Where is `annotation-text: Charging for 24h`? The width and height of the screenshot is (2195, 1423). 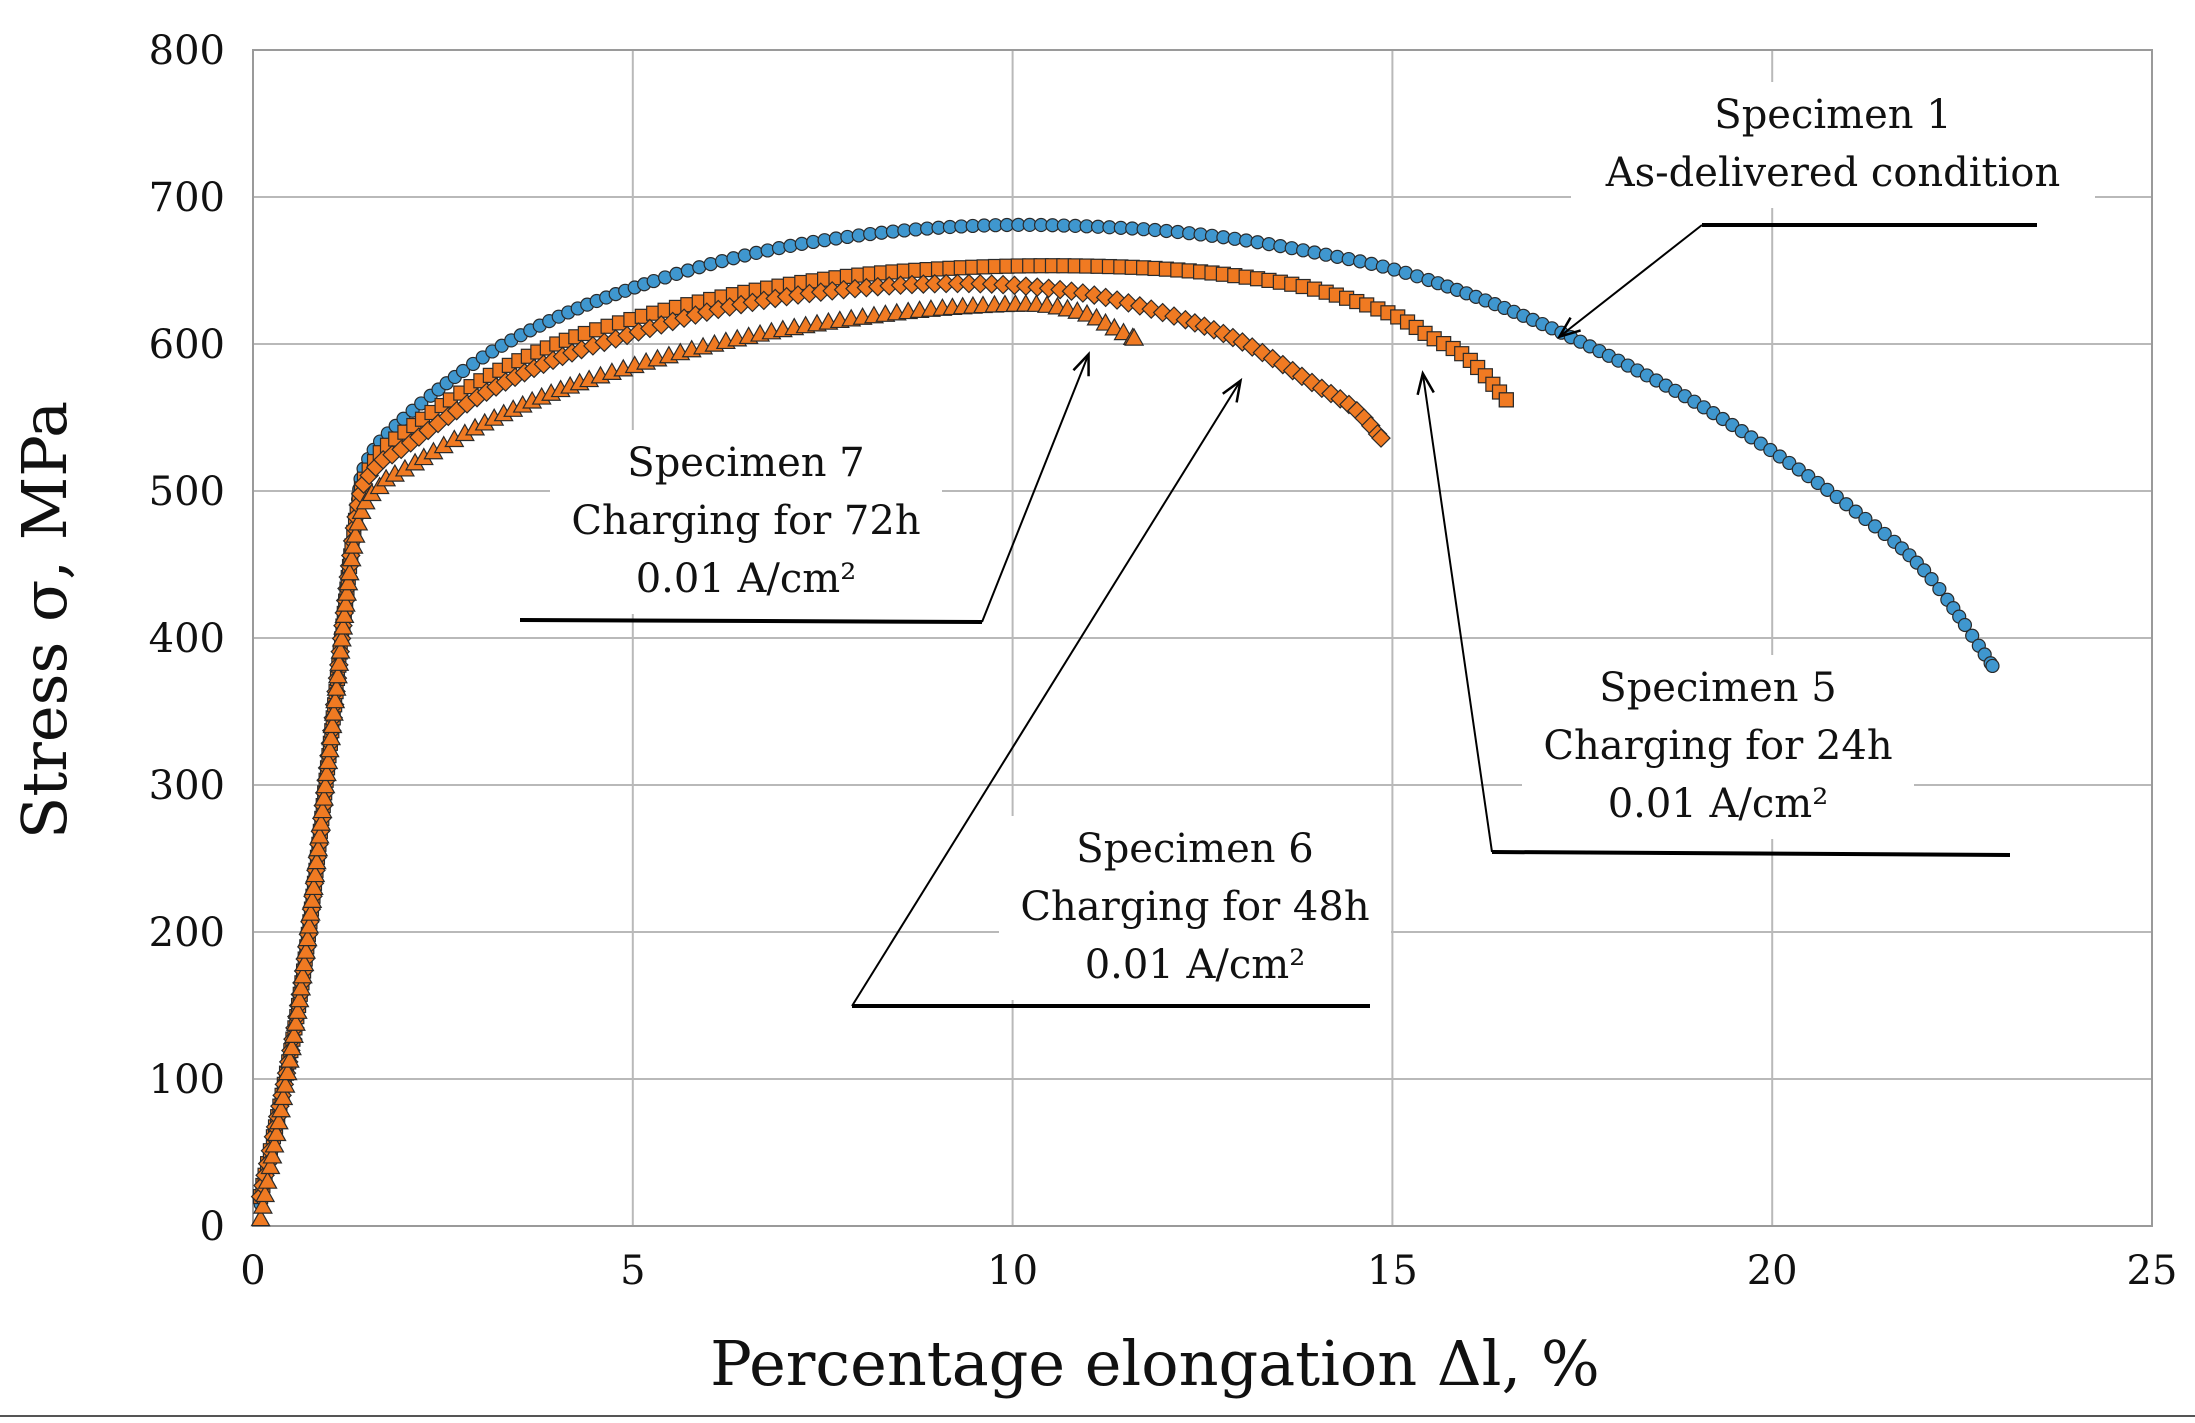
annotation-text: Charging for 24h is located at coordinates (1717, 746).